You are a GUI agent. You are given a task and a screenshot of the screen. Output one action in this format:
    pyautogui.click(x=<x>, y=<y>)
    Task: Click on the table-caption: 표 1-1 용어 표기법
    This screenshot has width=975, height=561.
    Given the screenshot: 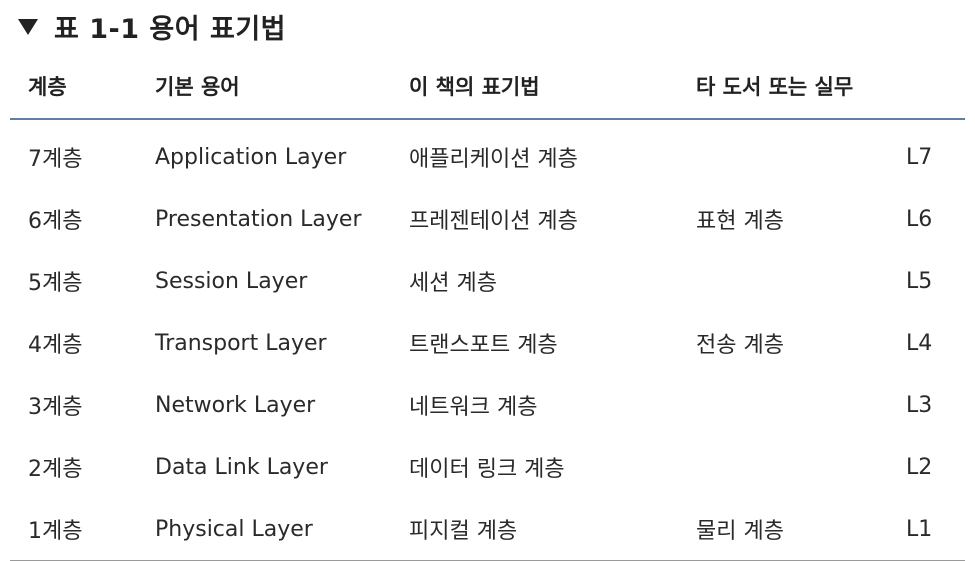 What is the action you would take?
    pyautogui.click(x=152, y=26)
    